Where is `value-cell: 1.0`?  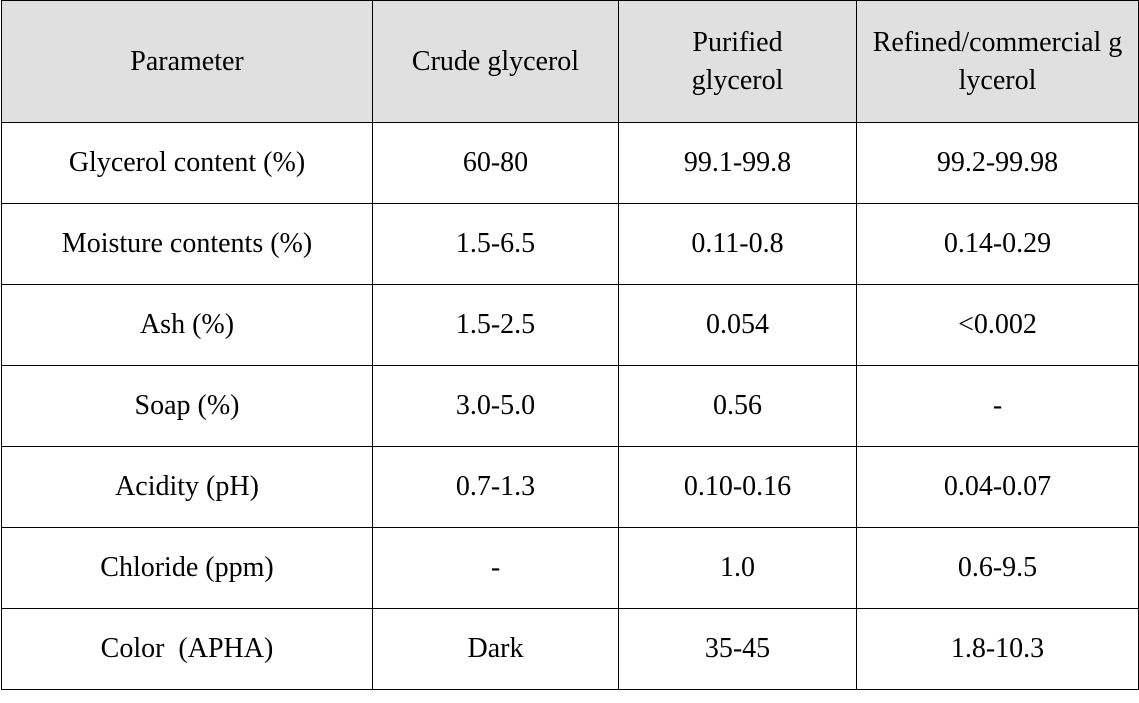
value-cell: 1.0 is located at coordinates (737, 568).